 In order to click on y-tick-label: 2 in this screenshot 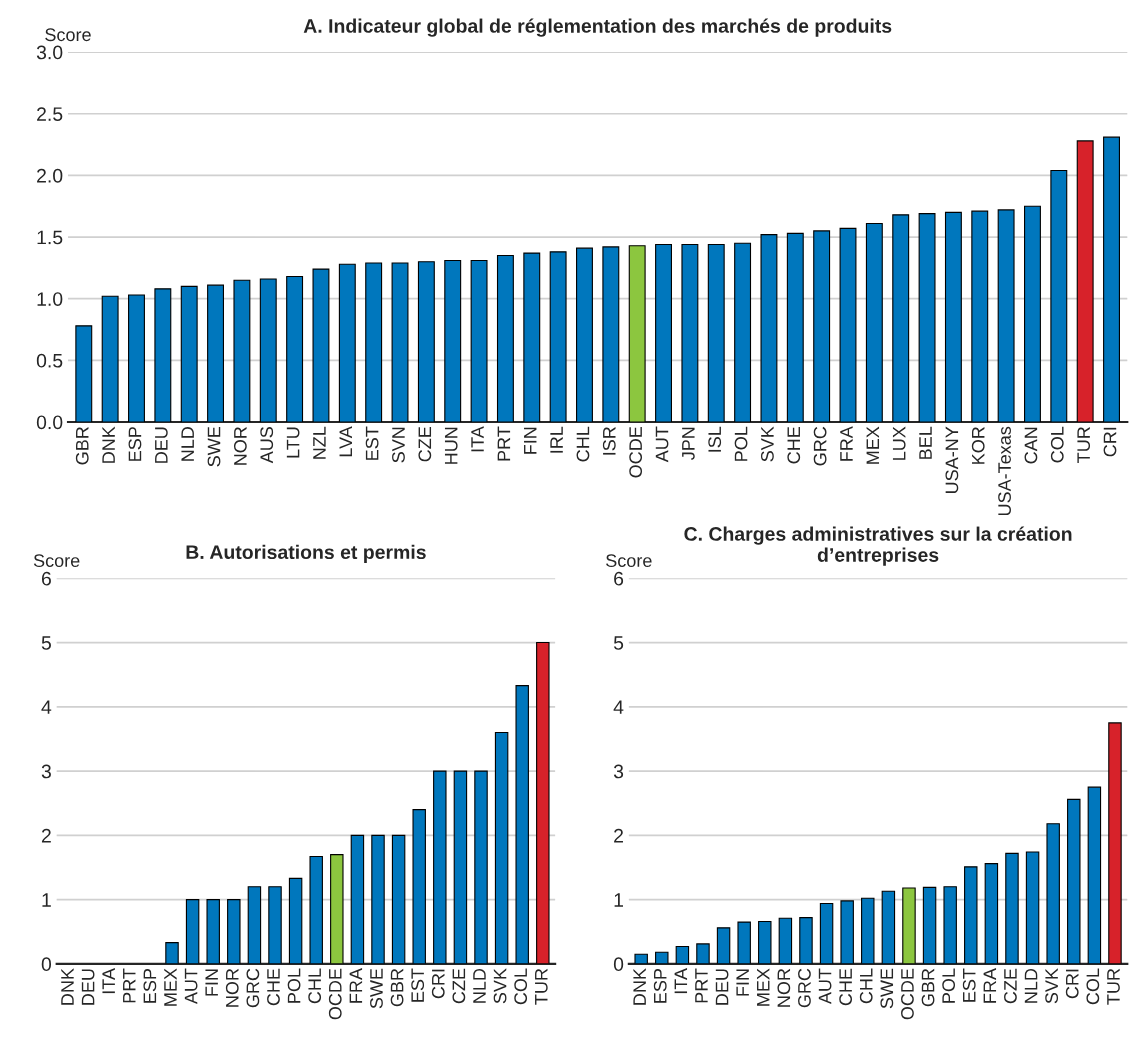, I will do `click(46, 835)`.